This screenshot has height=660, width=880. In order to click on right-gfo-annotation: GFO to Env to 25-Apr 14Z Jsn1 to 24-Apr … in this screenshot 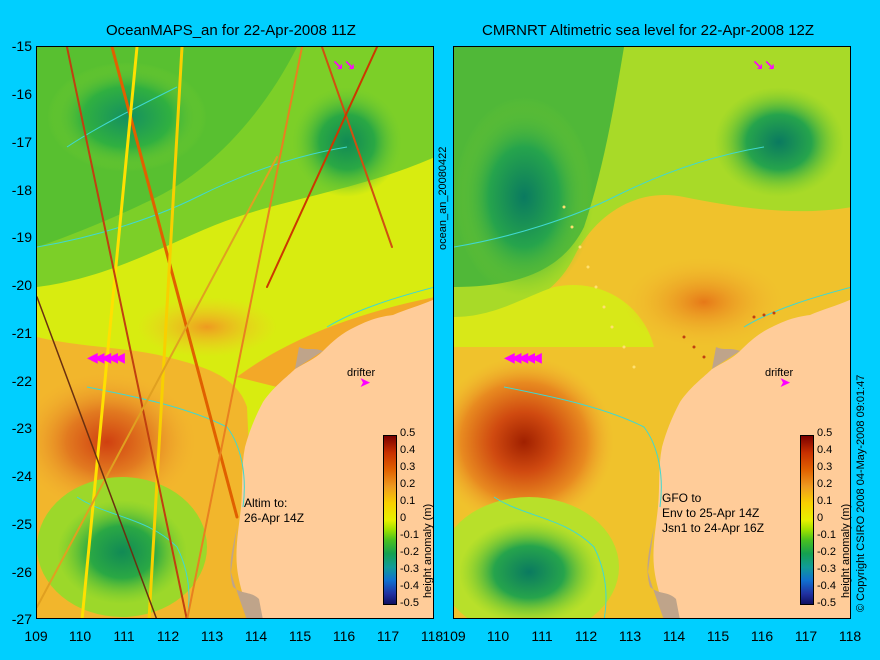, I will do `click(713, 513)`.